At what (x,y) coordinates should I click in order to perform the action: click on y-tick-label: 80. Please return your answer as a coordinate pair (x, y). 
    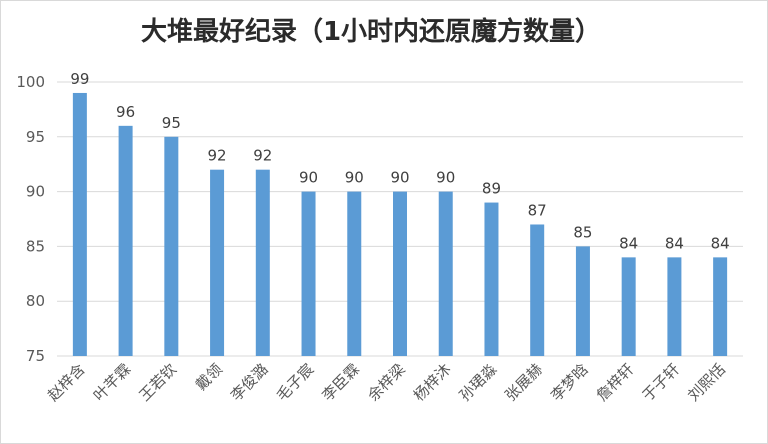
    Looking at the image, I should click on (35, 301).